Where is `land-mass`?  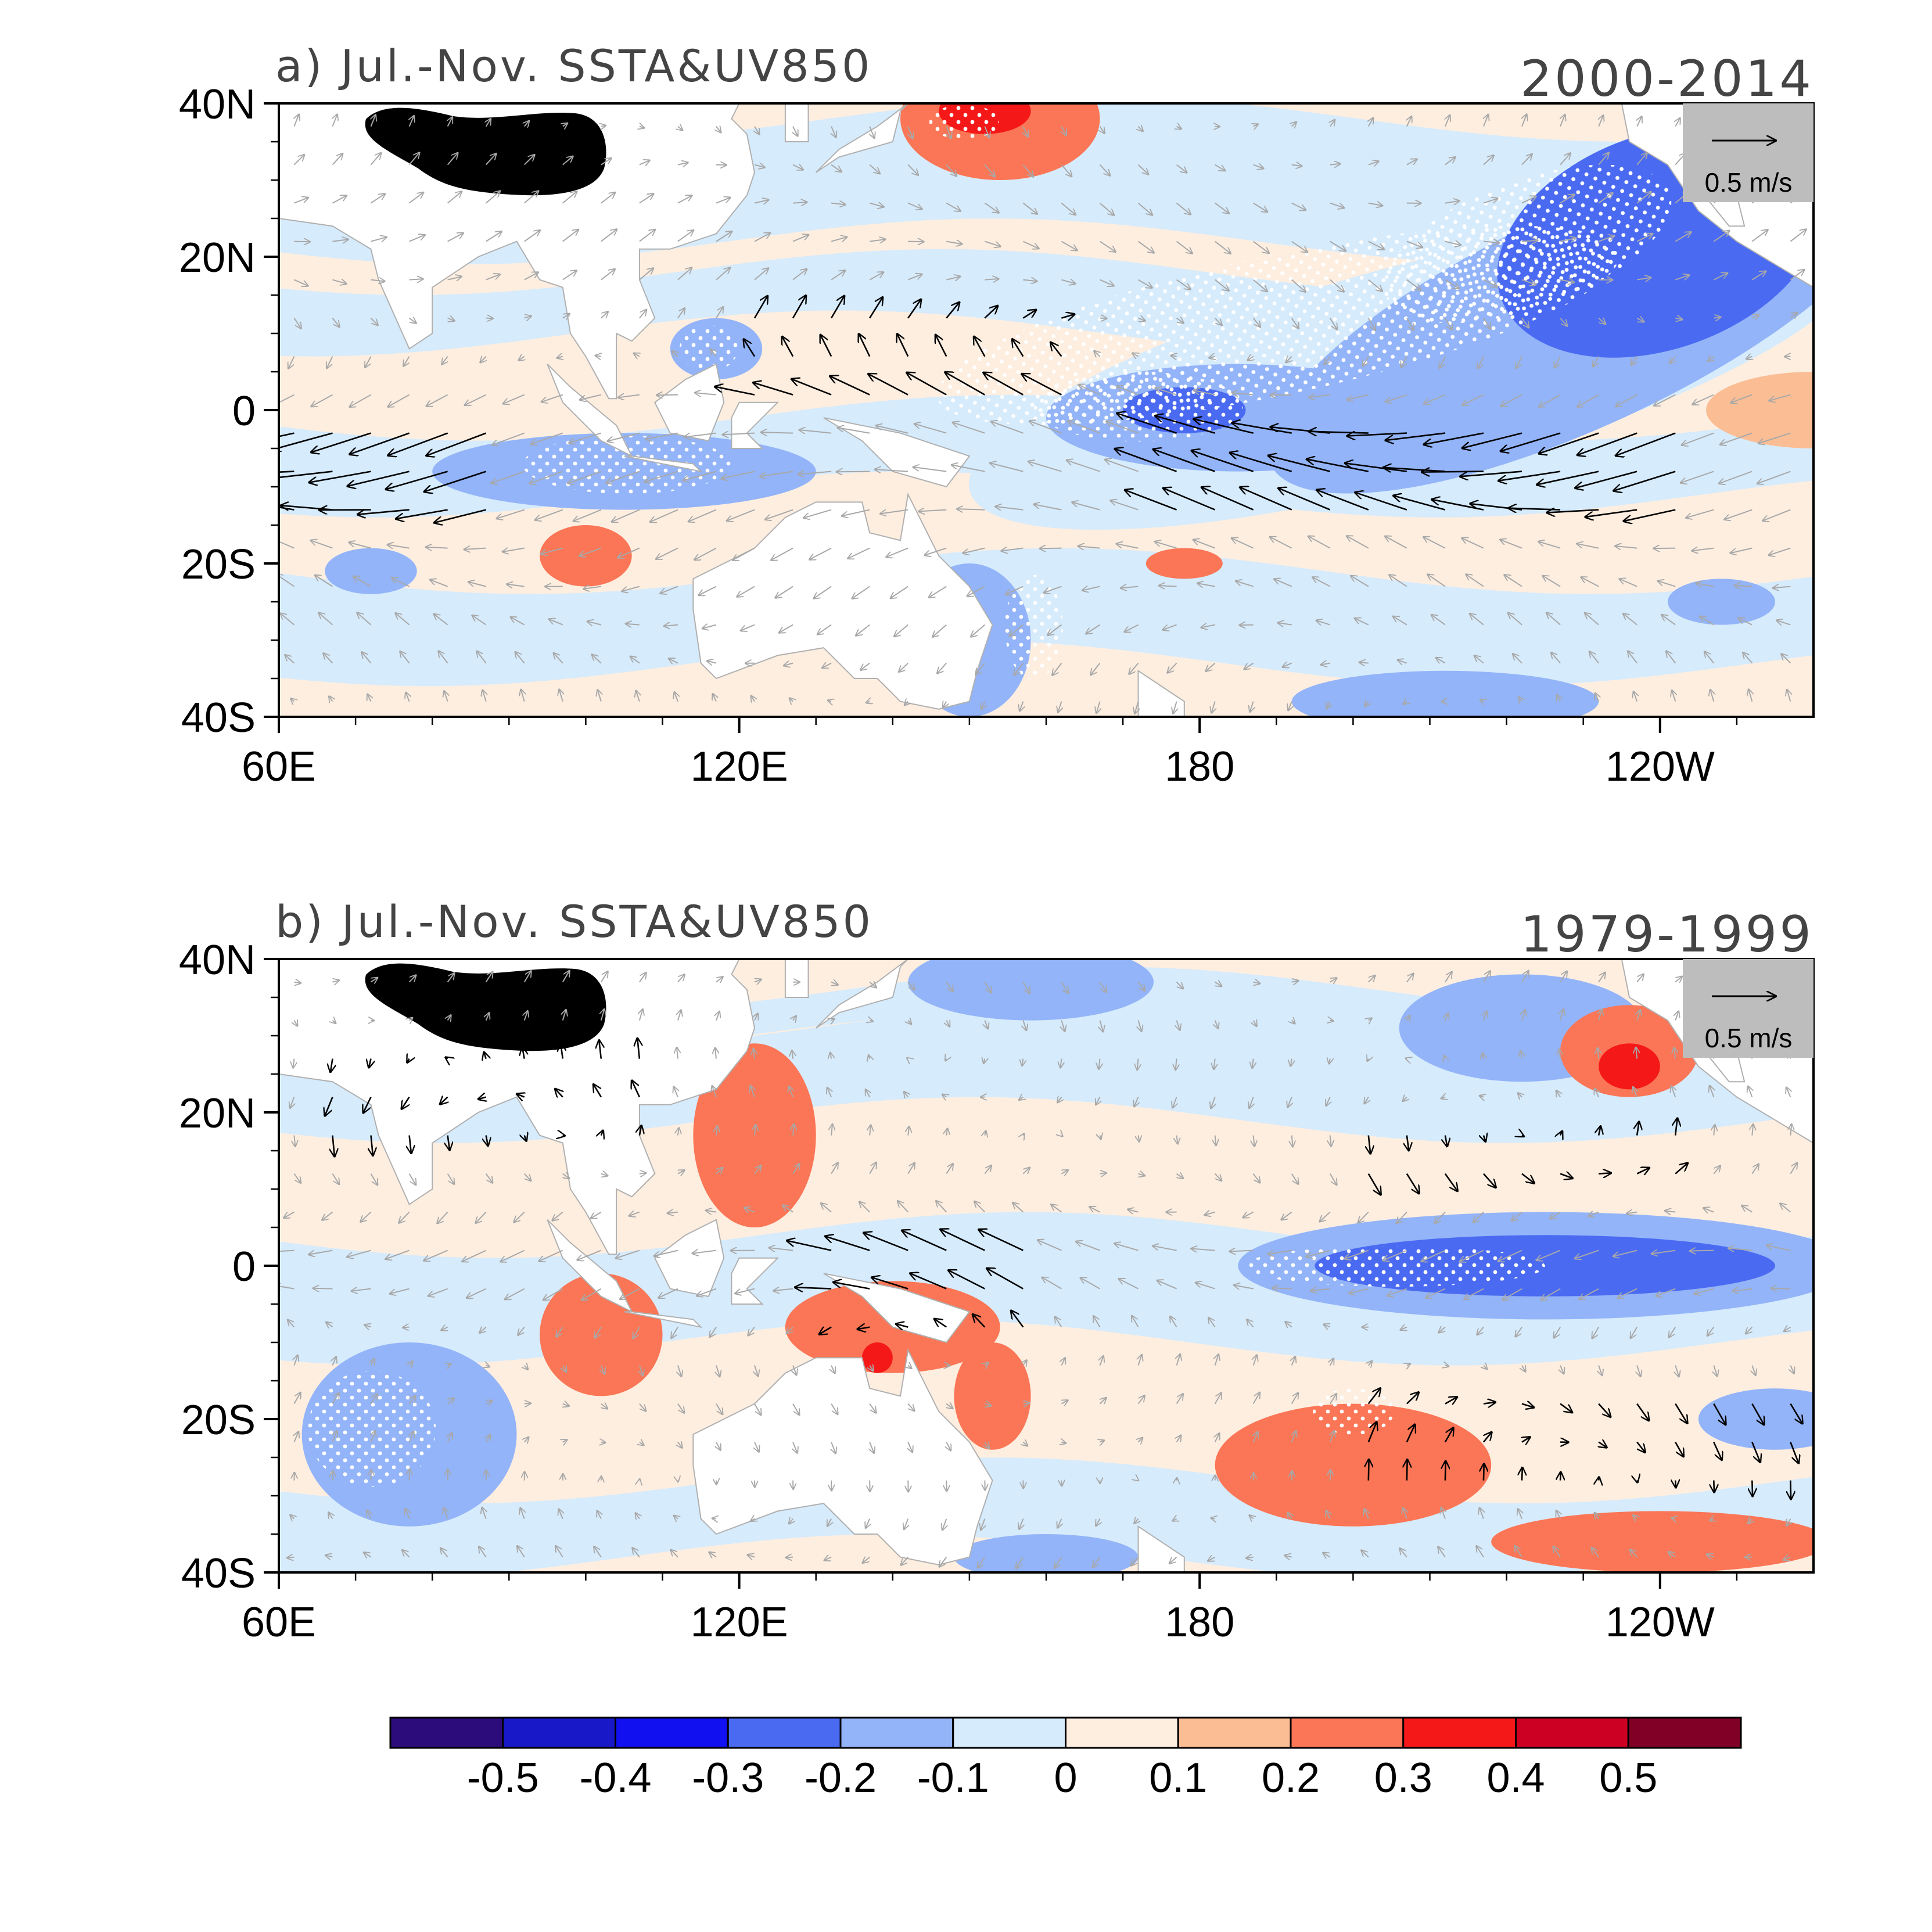 land-mass is located at coordinates (796, 978).